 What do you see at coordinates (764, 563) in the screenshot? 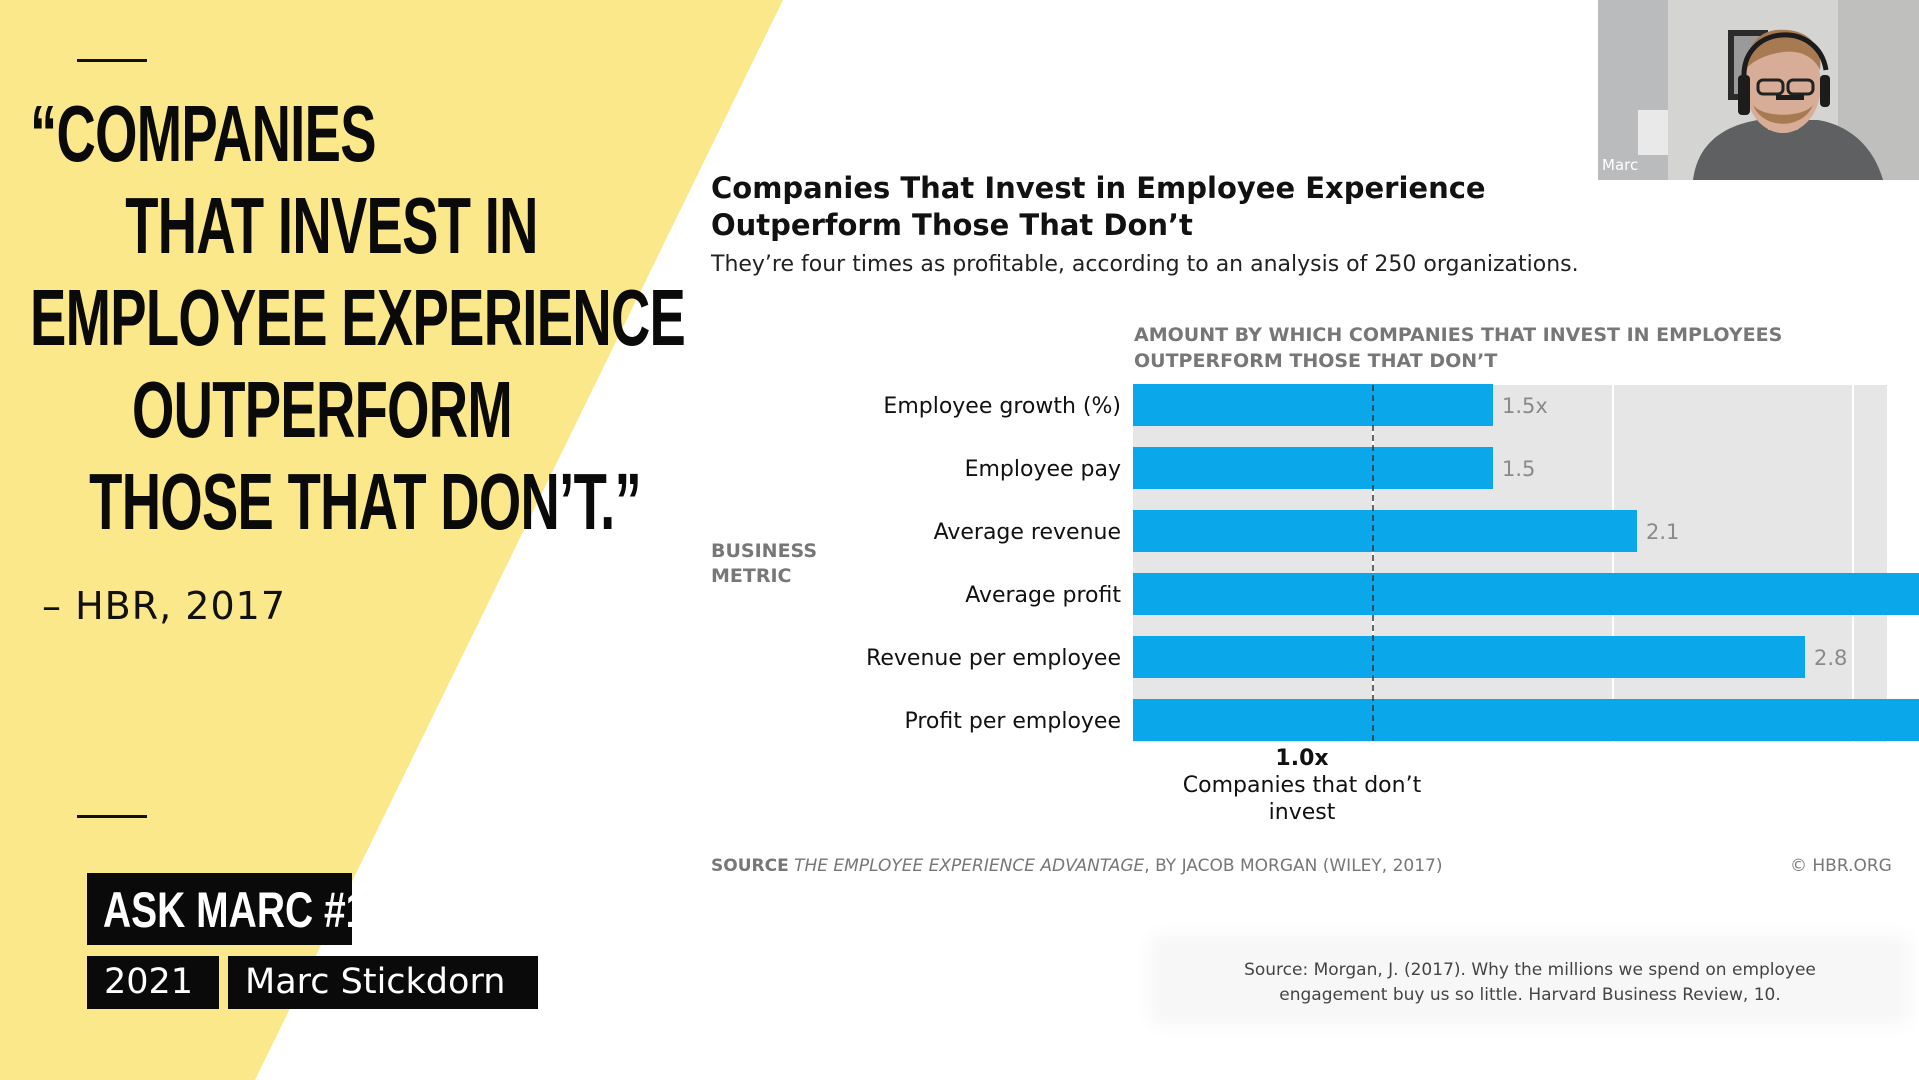
I see `y-axis-label: BUSINESS METRIC` at bounding box center [764, 563].